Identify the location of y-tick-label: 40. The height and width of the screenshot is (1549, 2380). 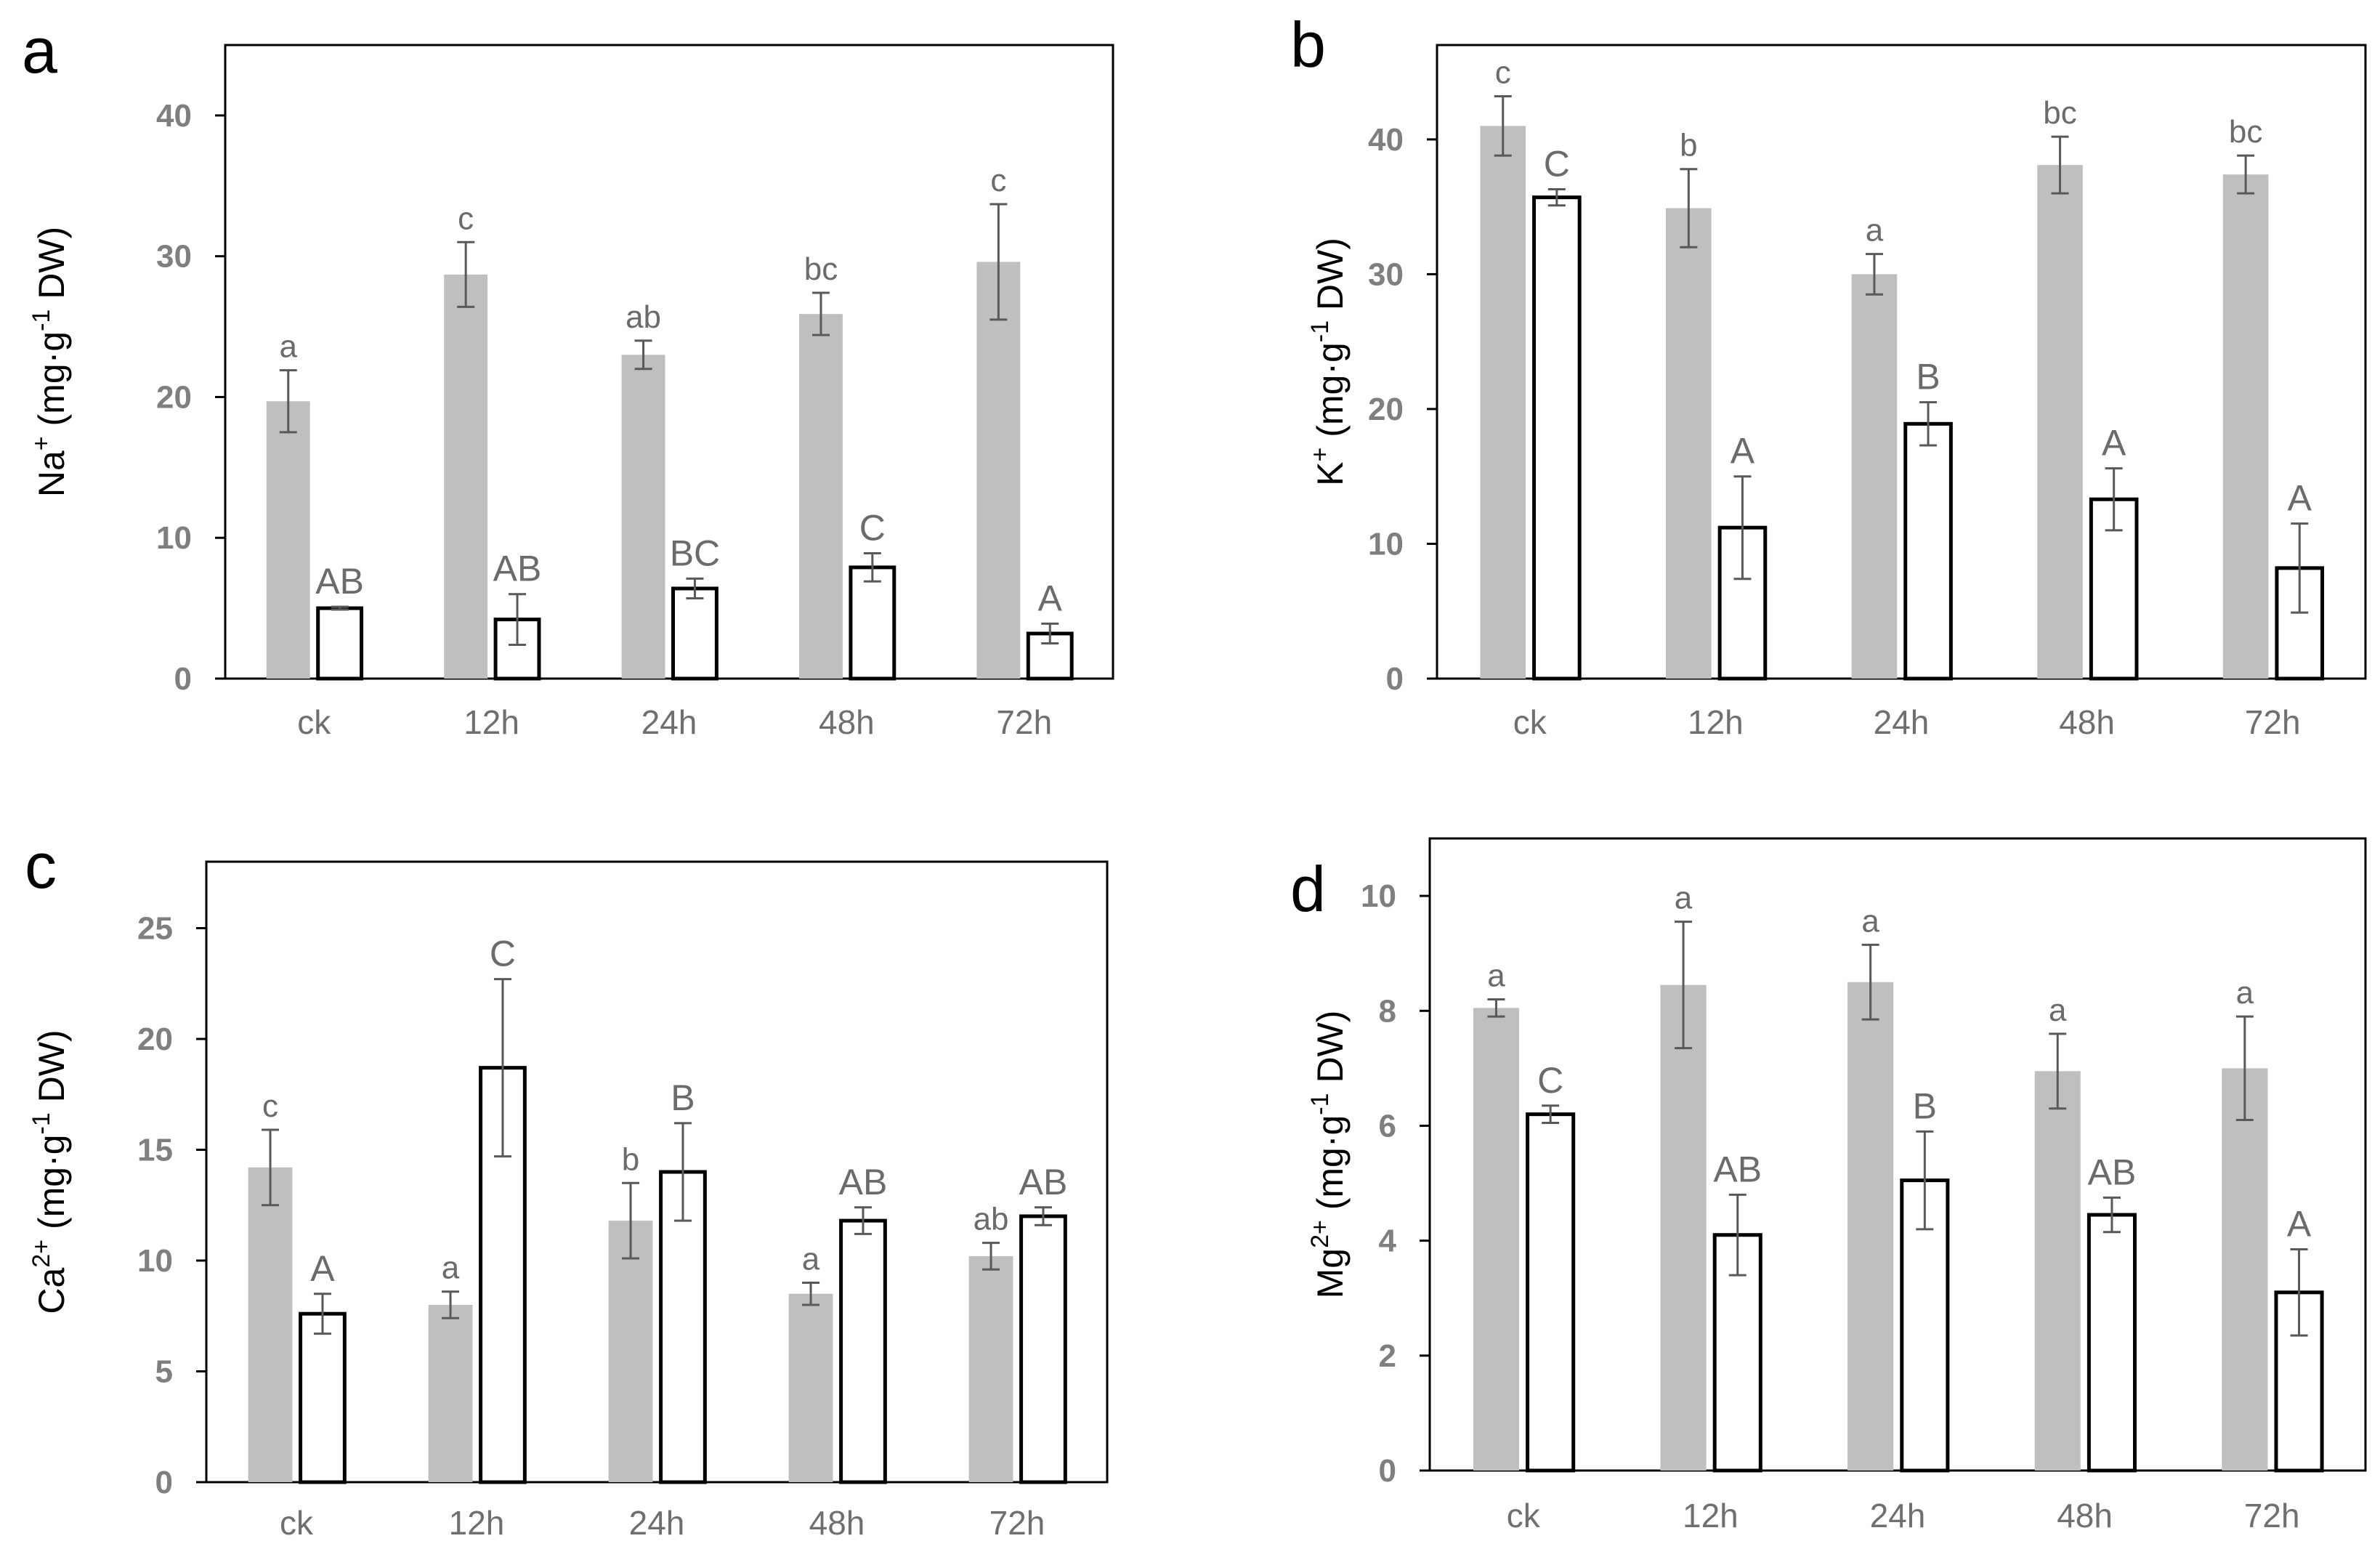
(1386, 140).